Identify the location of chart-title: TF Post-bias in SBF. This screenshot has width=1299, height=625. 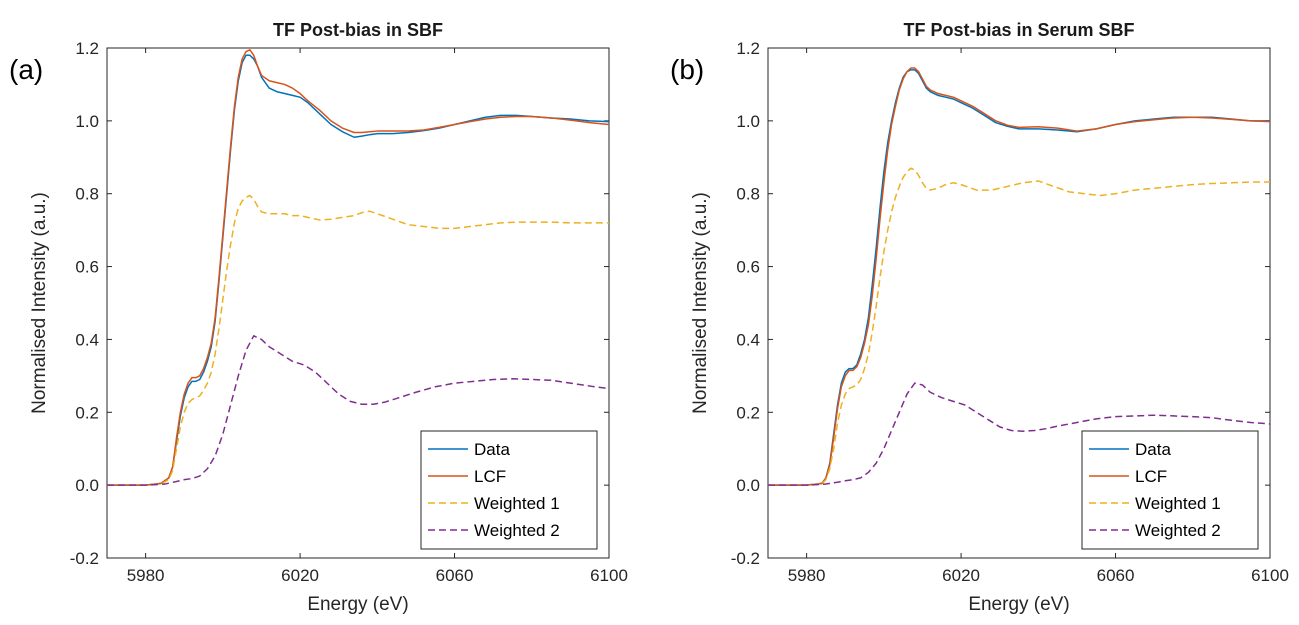
(358, 30).